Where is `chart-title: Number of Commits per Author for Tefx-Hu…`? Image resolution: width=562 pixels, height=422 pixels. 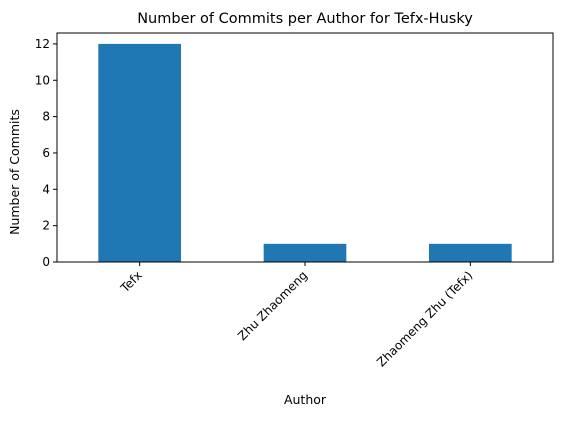 chart-title: Number of Commits per Author for Tefx-Hu… is located at coordinates (305, 19).